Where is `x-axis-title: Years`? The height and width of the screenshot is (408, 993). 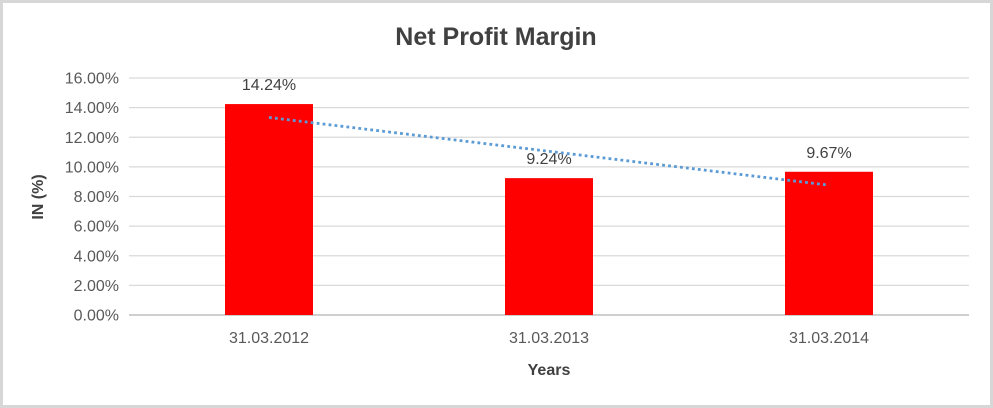
x-axis-title: Years is located at coordinates (549, 370).